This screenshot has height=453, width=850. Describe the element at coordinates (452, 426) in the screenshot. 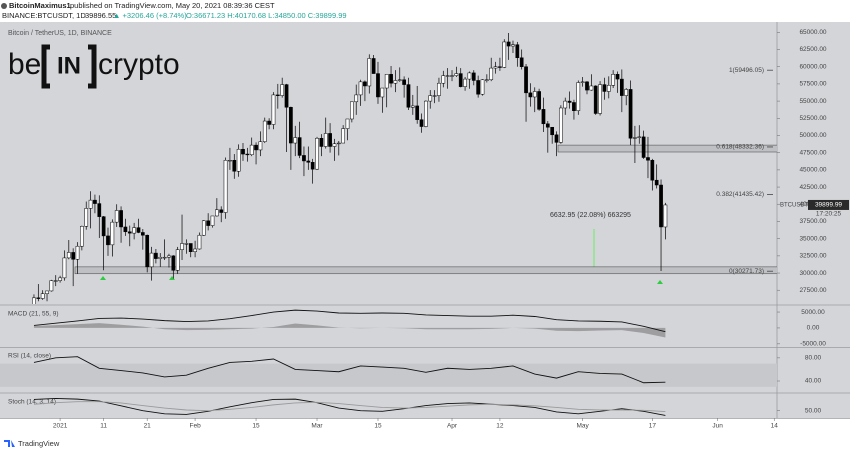

I see `x-tick-label: Apr` at that location.